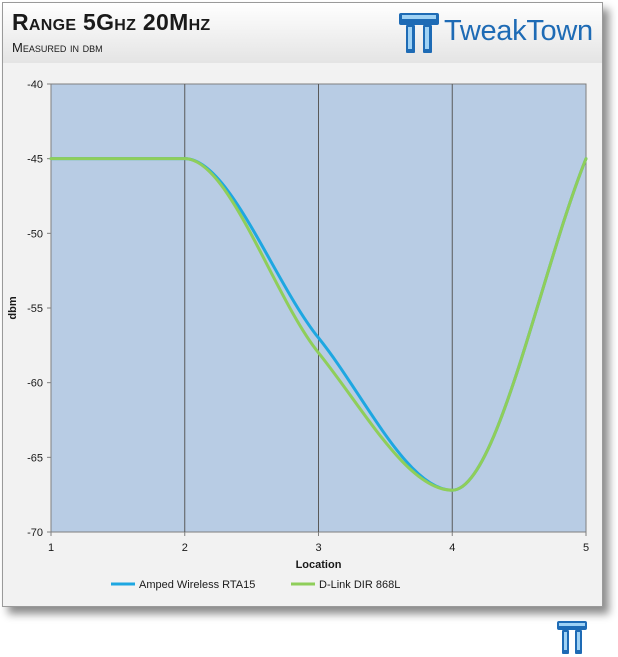  What do you see at coordinates (419, 33) in the screenshot?
I see `tweaktown-logo-icon` at bounding box center [419, 33].